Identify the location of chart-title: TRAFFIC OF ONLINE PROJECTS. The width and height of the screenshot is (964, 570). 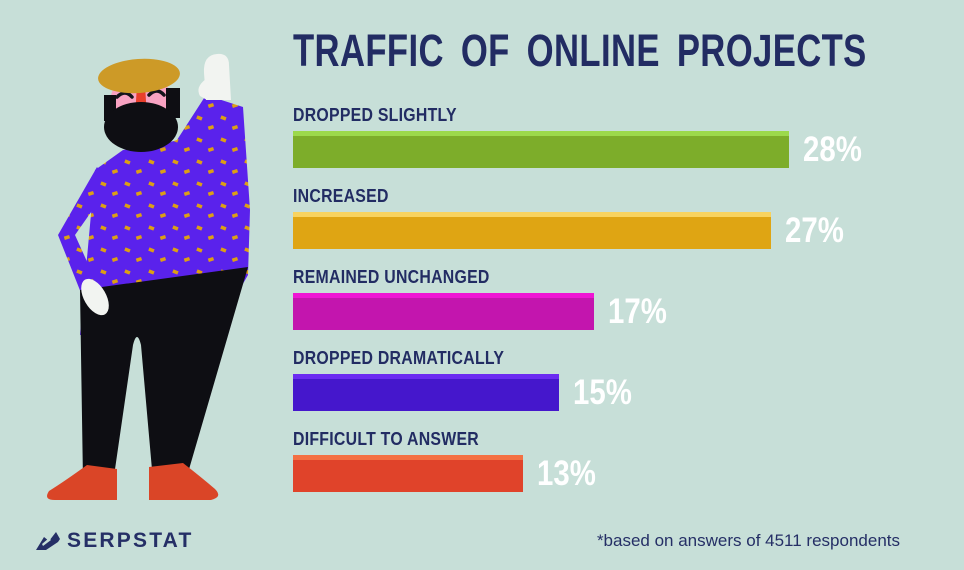
(580, 50).